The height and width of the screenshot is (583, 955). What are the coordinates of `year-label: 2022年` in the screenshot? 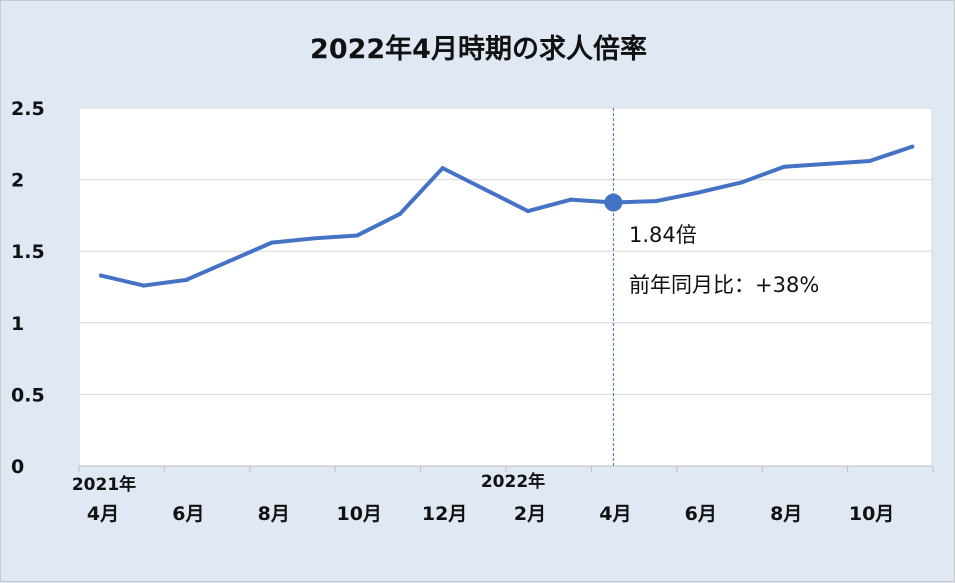 It's located at (513, 481).